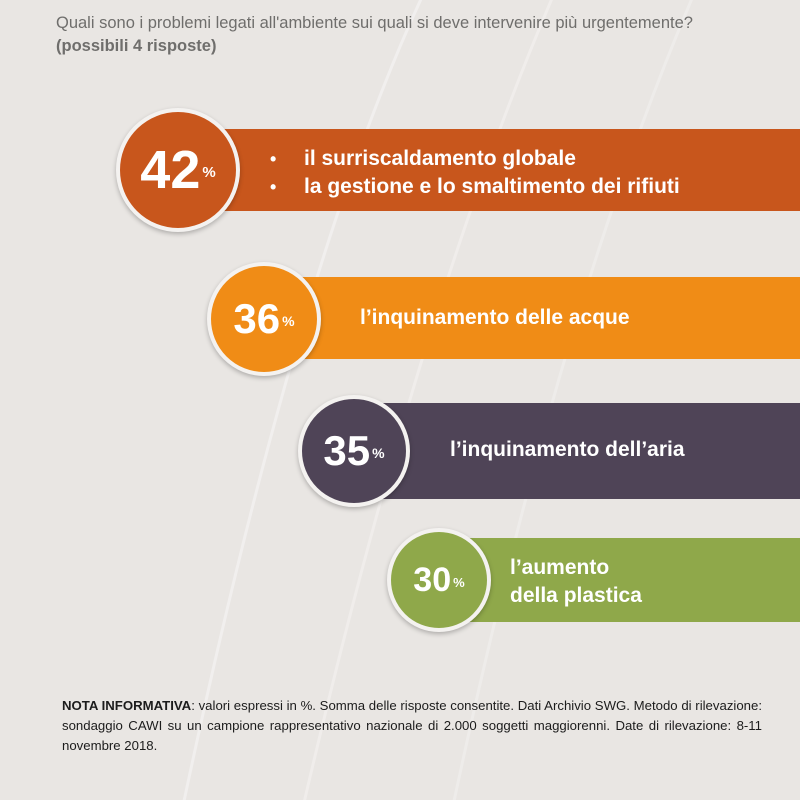 This screenshot has width=800, height=800. What do you see at coordinates (576, 582) in the screenshot?
I see `item-label: l’aumento della plastica` at bounding box center [576, 582].